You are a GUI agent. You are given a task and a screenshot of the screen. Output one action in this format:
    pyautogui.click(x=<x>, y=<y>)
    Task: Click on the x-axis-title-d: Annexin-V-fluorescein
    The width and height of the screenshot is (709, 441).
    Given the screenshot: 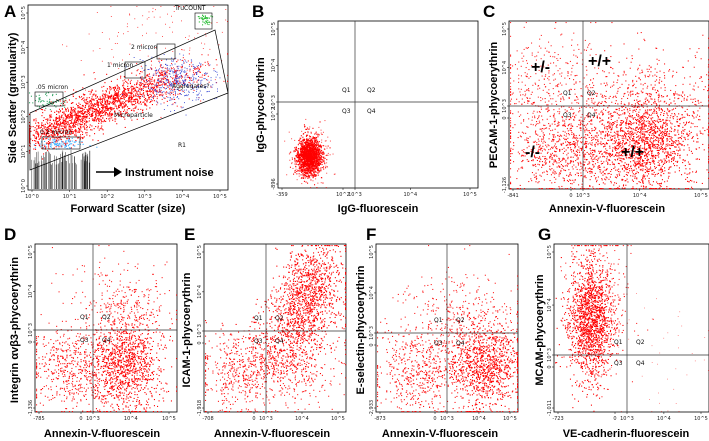 What is the action you would take?
    pyautogui.click(x=102, y=434)
    